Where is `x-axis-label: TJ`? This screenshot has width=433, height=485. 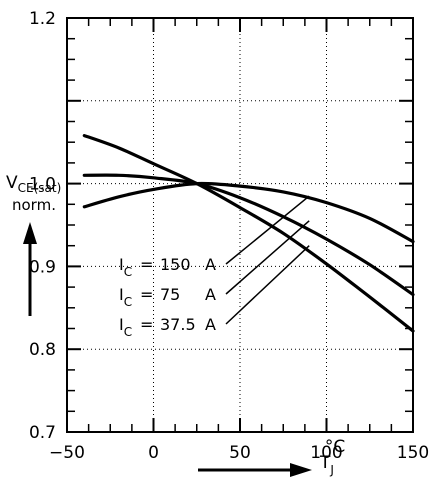 x-axis-label: TJ is located at coordinates (326, 465).